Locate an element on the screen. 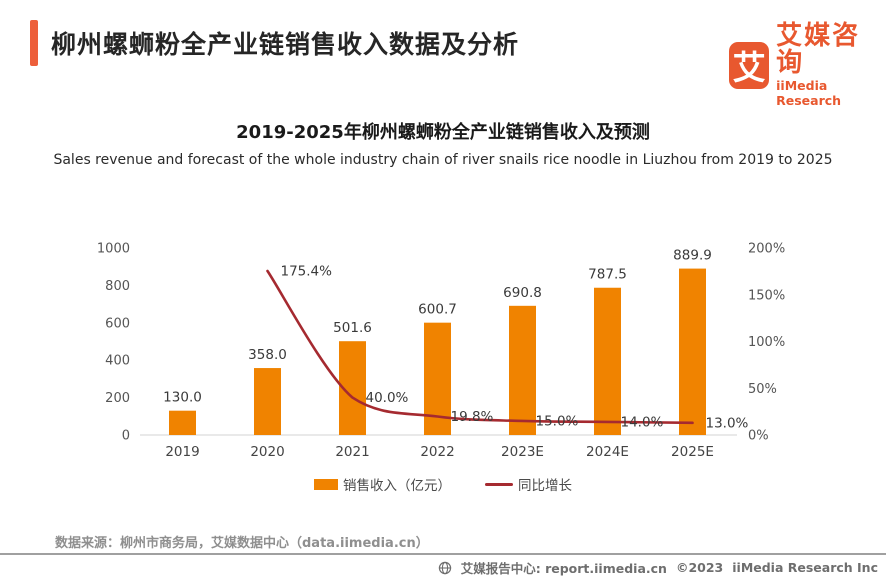 Image resolution: width=886 pixels, height=576 pixels. bar-value-label: 889.9 is located at coordinates (692, 256).